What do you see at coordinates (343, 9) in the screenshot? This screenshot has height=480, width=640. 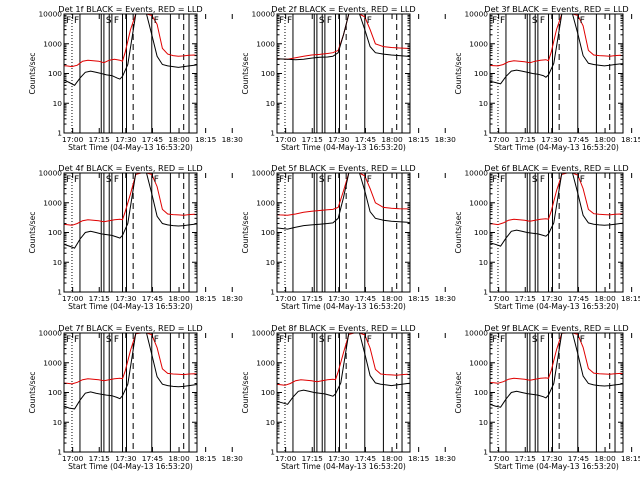 I see `panel-title: Det 2f BLACK = Events, RED = LLD` at bounding box center [343, 9].